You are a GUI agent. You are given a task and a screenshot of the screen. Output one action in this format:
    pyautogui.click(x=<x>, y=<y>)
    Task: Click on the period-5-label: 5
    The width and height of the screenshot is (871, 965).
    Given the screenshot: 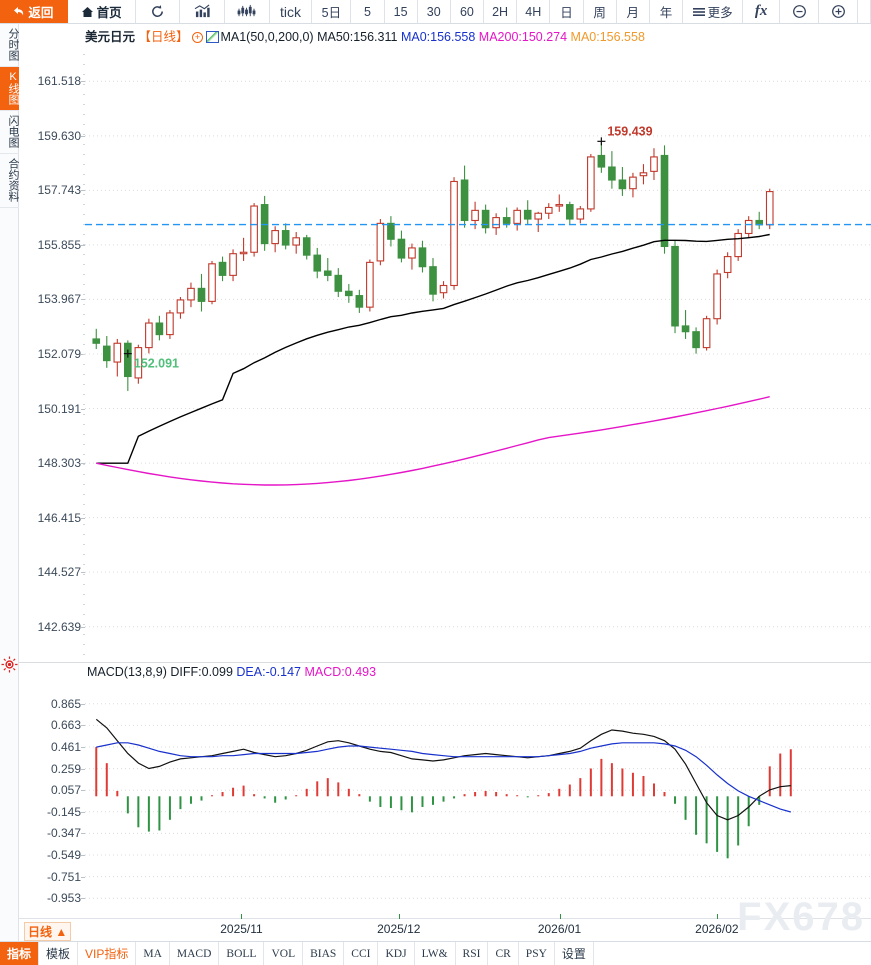 What is the action you would take?
    pyautogui.click(x=367, y=11)
    